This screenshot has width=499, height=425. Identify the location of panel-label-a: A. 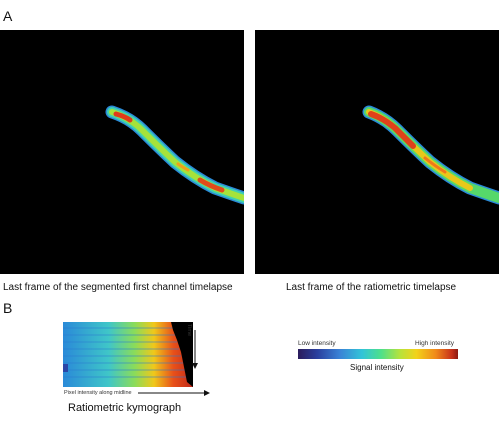
(8, 16).